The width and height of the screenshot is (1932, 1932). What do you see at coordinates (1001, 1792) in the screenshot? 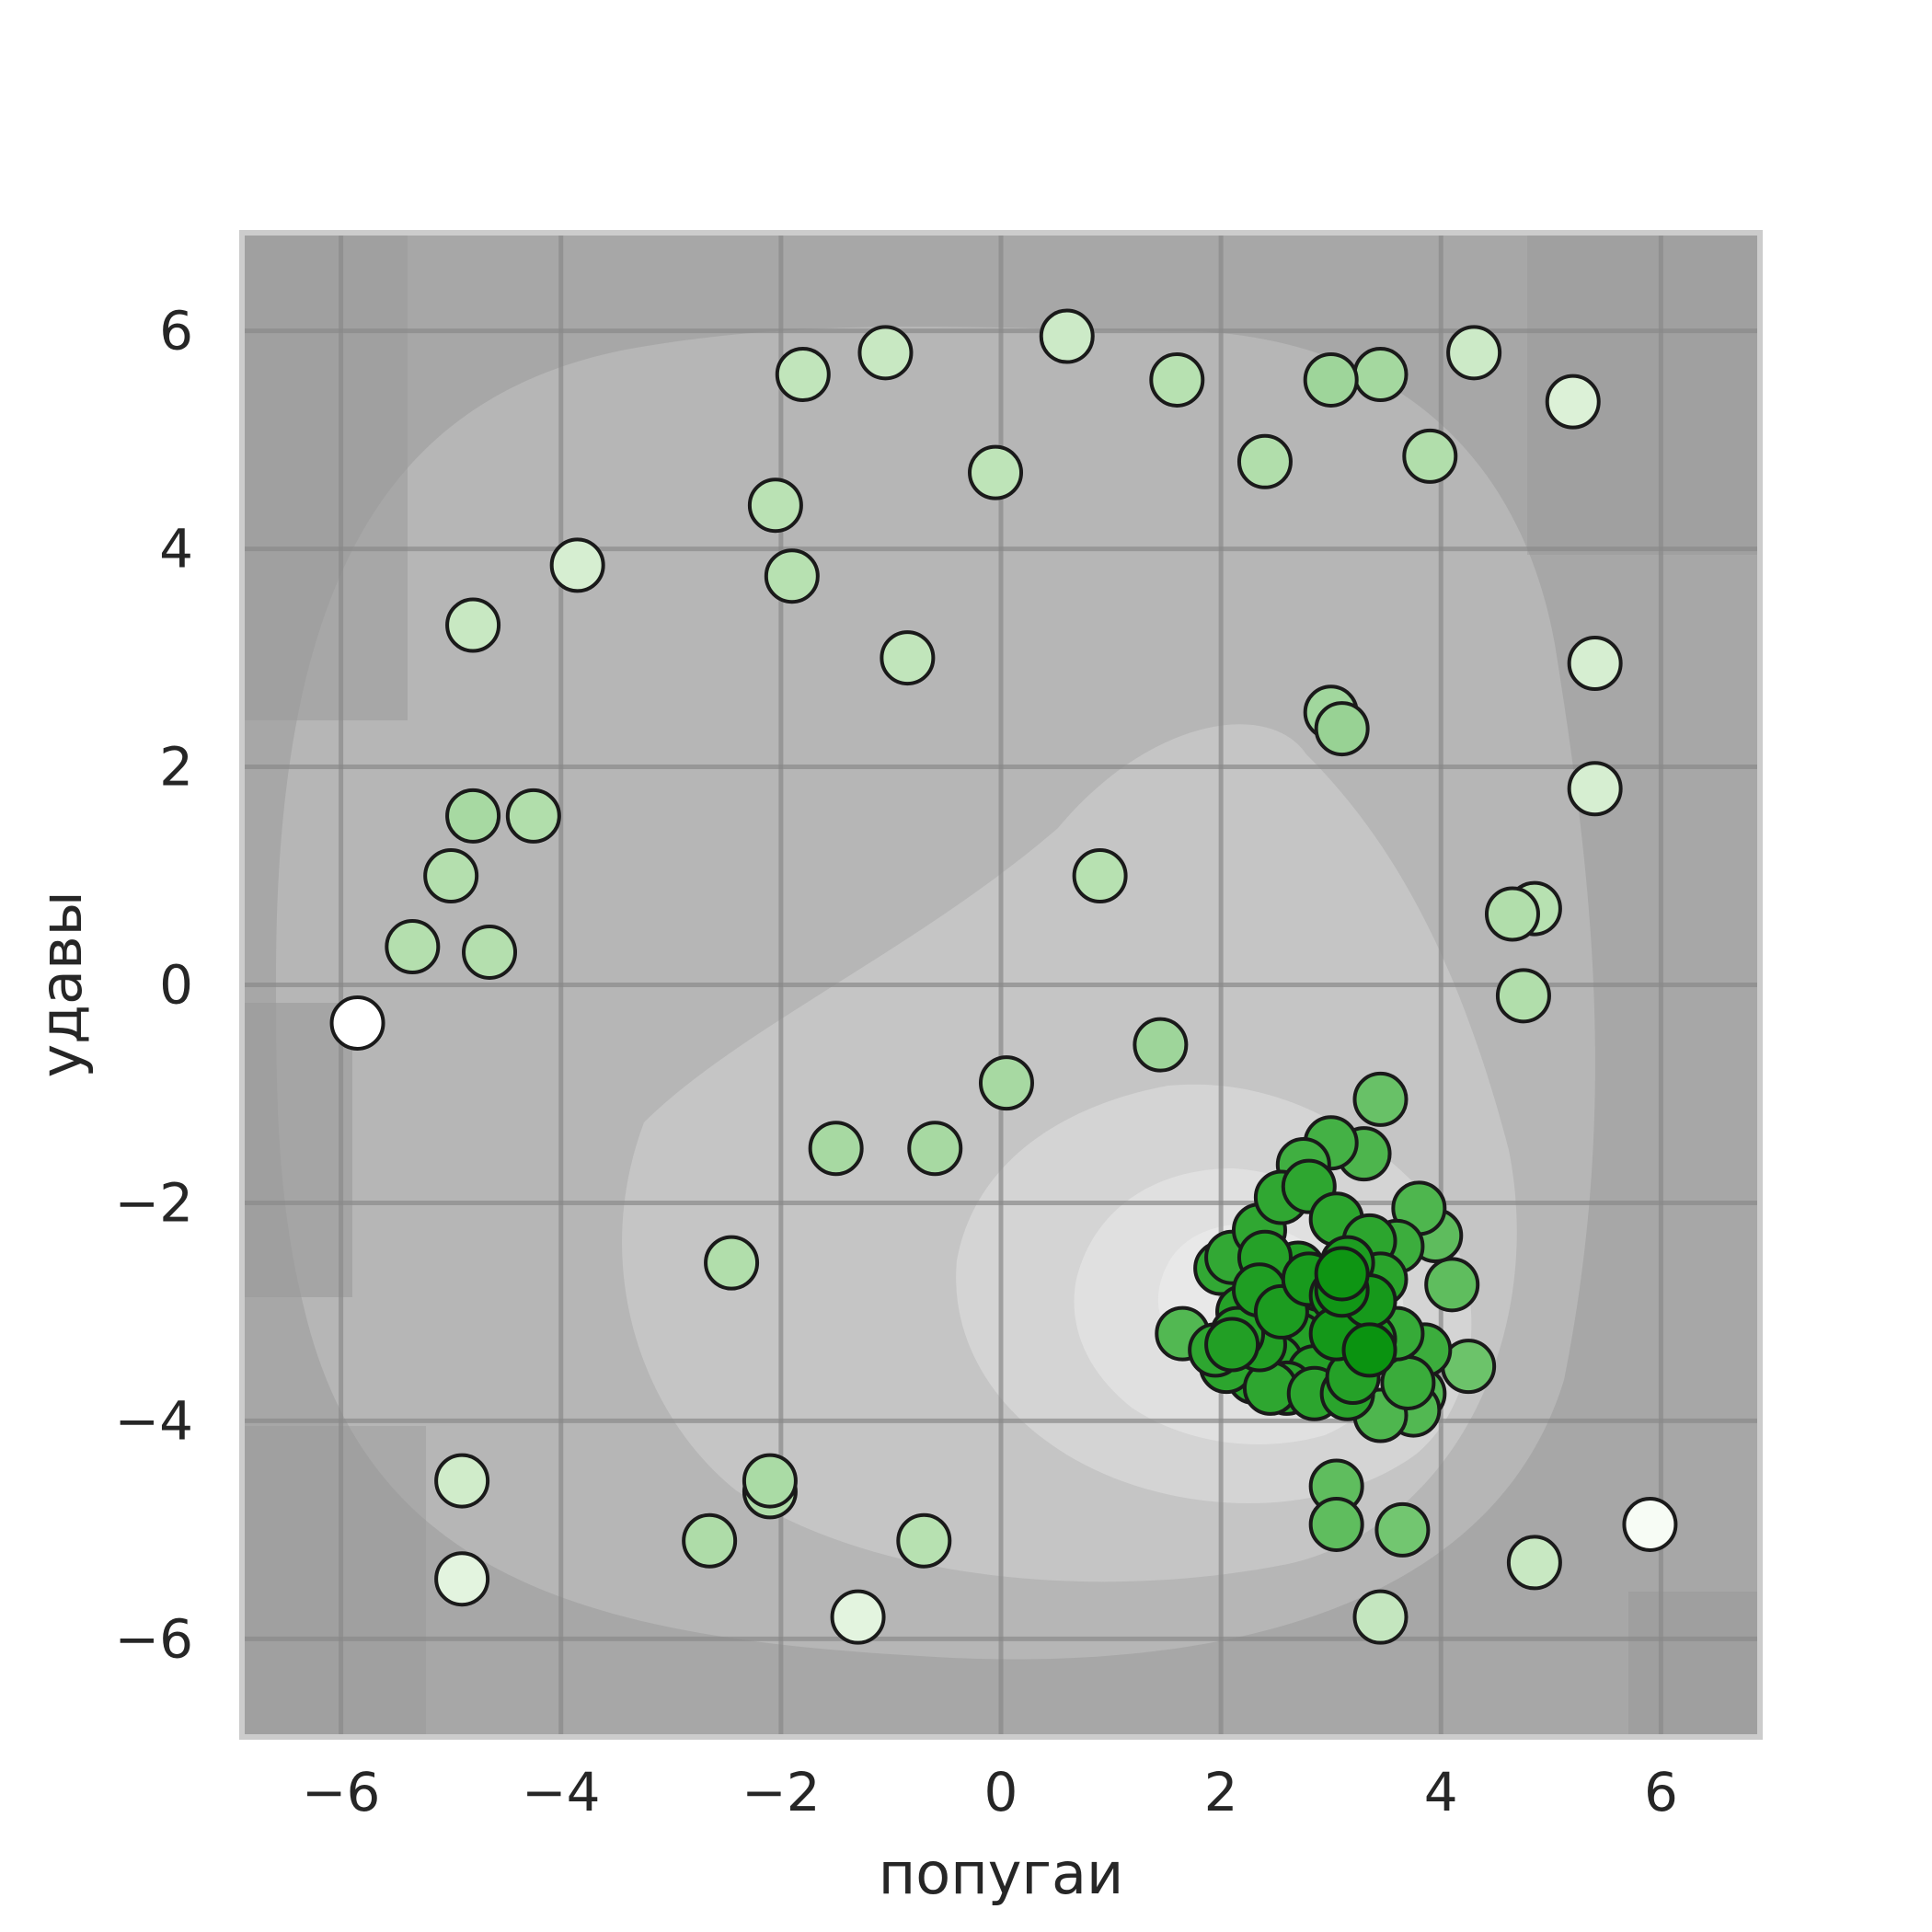
I see `x-tick-label: 0` at bounding box center [1001, 1792].